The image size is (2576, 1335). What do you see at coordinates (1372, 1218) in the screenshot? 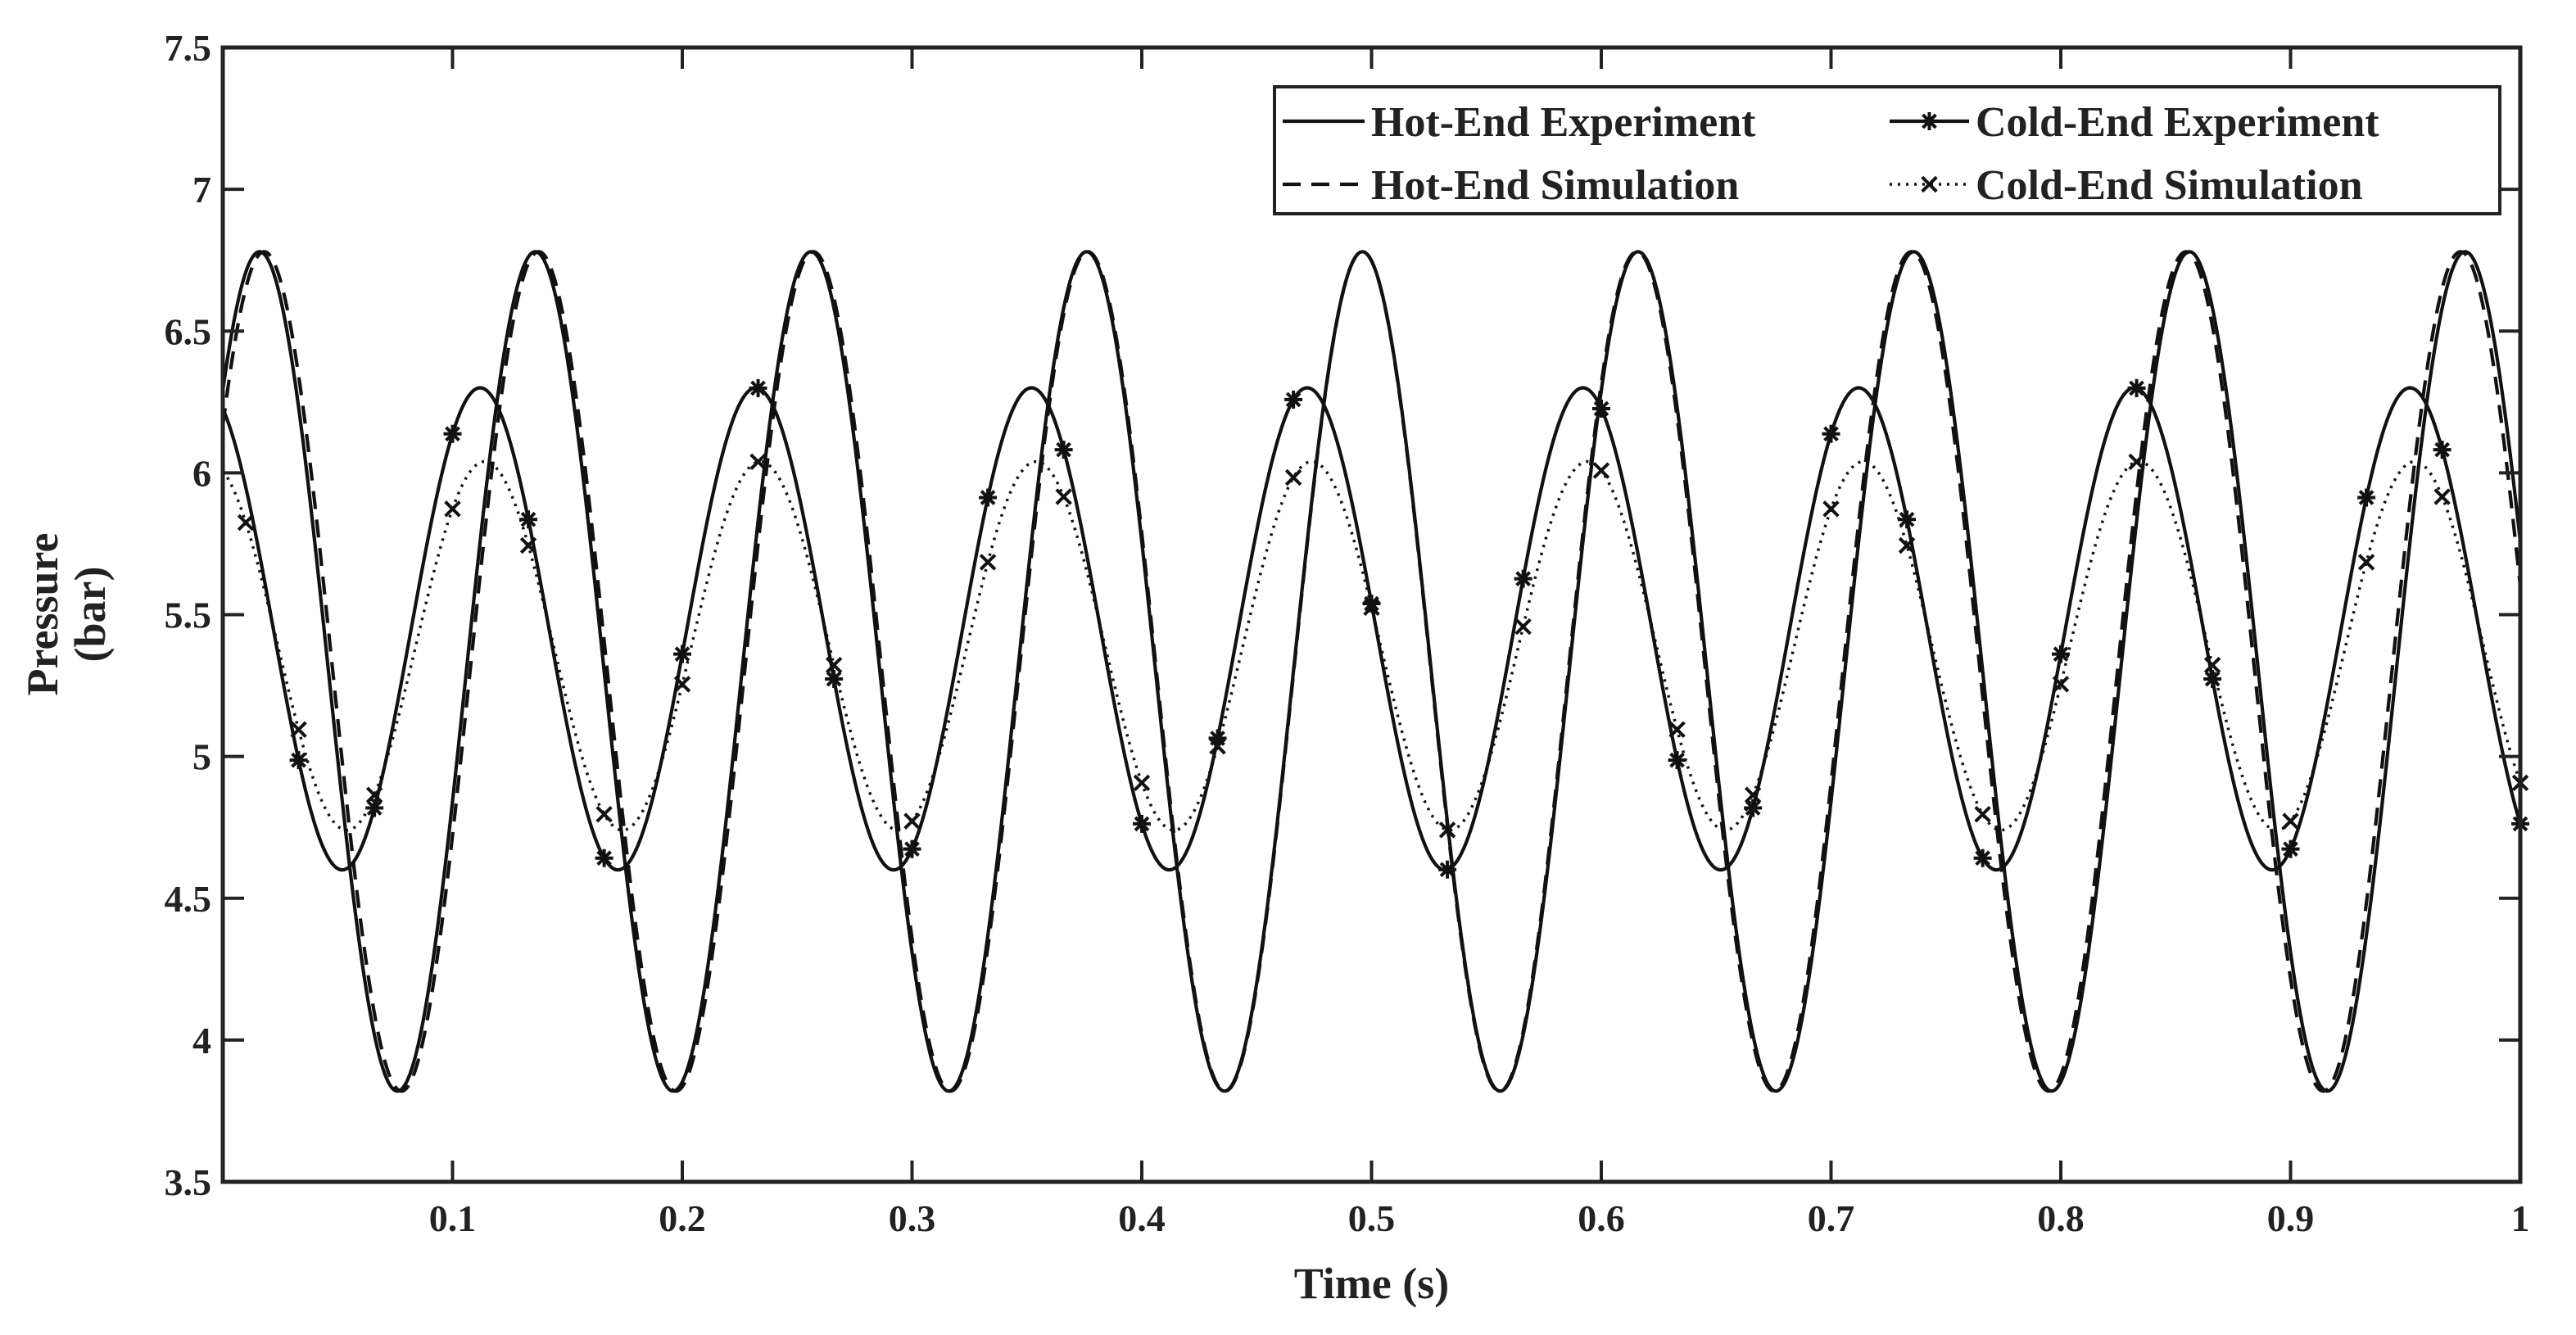
I see `x-tick-label: 0.5` at bounding box center [1372, 1218].